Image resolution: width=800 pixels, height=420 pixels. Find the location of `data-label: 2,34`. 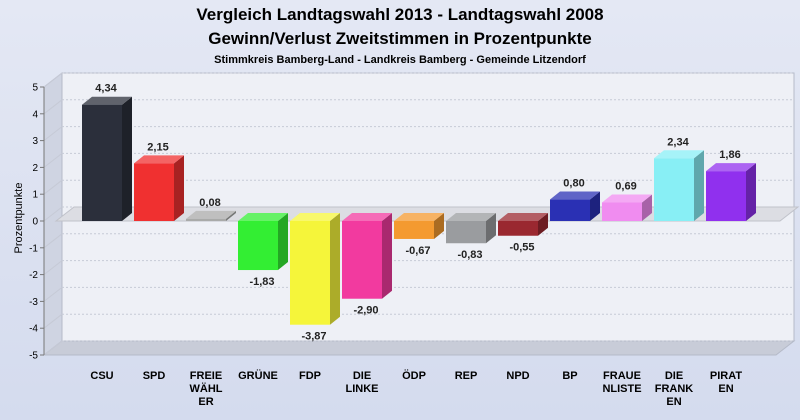

data-label: 2,34 is located at coordinates (678, 142).